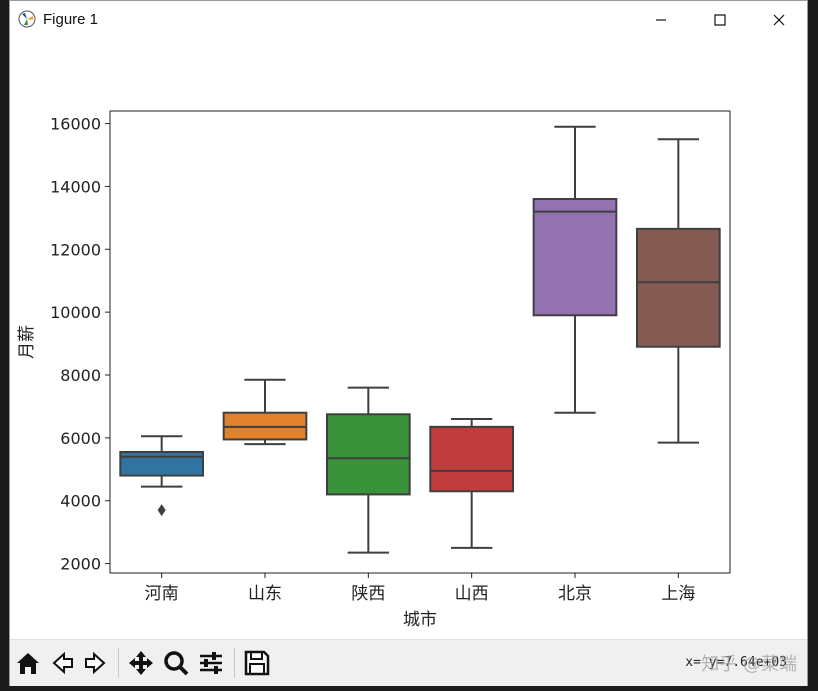  I want to click on configure-subplots-button, so click(211, 663).